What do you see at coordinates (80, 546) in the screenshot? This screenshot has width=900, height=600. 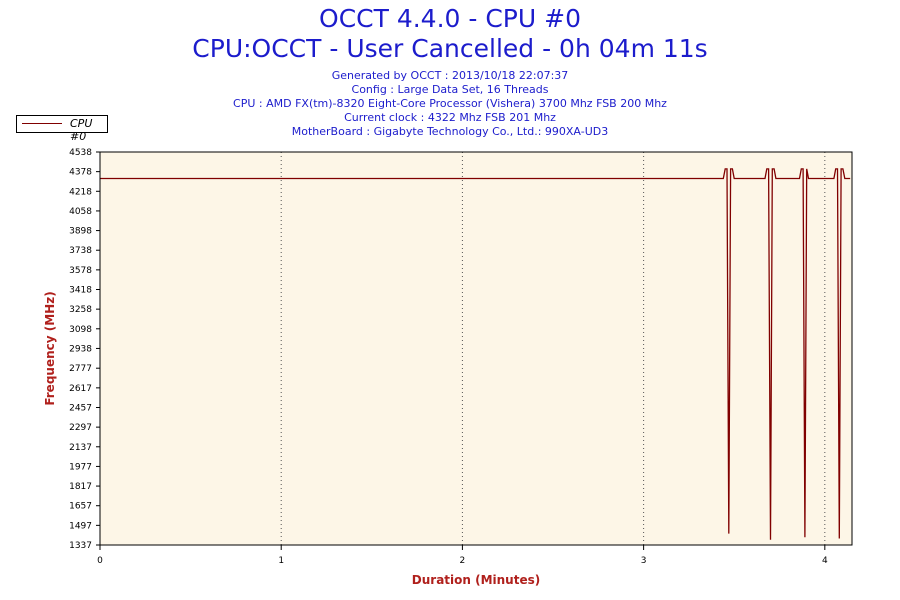 I see `y-tick-label: 1337` at bounding box center [80, 546].